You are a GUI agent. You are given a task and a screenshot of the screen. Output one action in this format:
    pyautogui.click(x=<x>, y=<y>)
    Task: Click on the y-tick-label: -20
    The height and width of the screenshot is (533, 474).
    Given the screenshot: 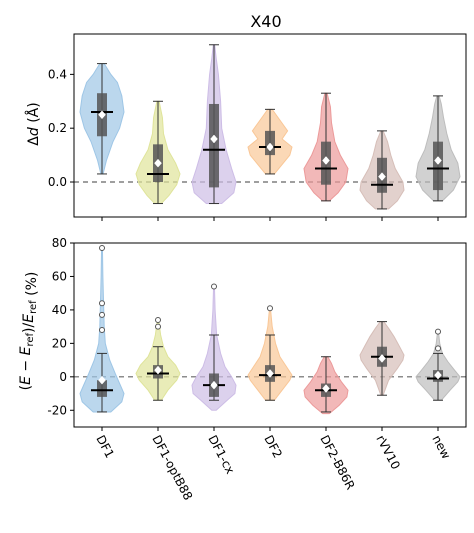 What is the action you would take?
    pyautogui.click(x=57, y=410)
    